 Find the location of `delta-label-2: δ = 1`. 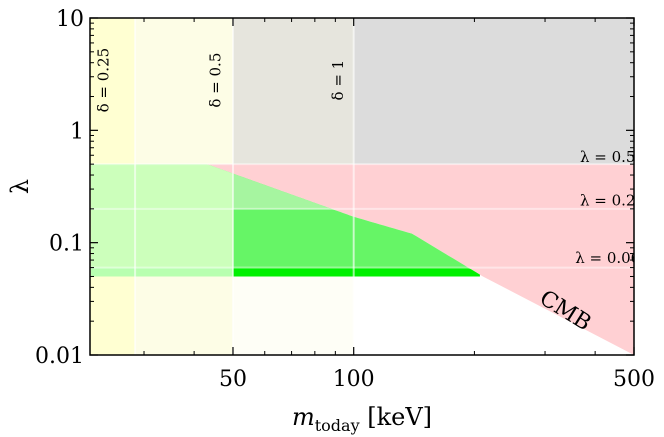

delta-label-2: δ = 1 is located at coordinates (338, 80).